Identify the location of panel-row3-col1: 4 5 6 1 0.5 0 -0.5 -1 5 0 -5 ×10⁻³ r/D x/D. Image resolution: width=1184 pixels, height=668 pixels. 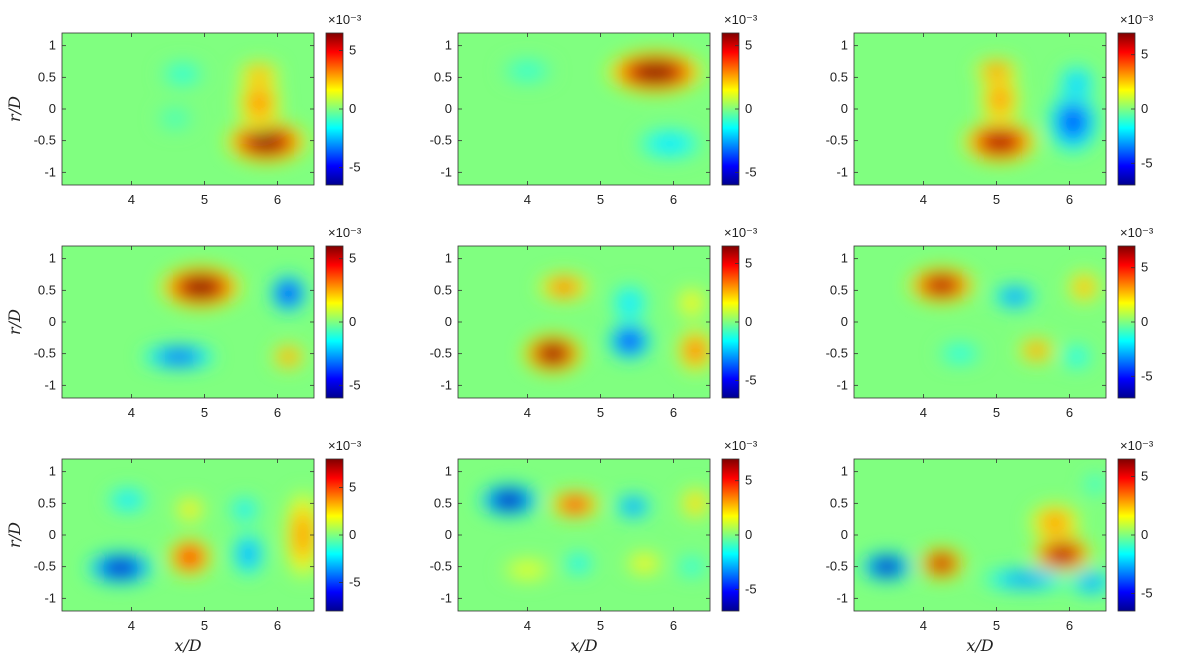
(183, 546).